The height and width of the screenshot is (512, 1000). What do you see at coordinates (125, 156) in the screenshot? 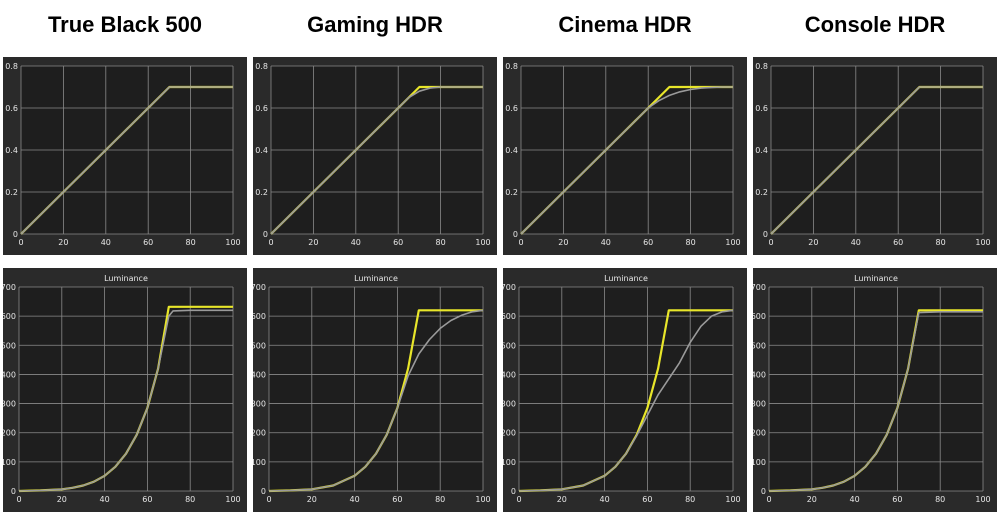
I see `eotf-chart-true-black-500: 0 0.2 0.4 0.6 0.8 0 20 40 60 80 100` at bounding box center [125, 156].